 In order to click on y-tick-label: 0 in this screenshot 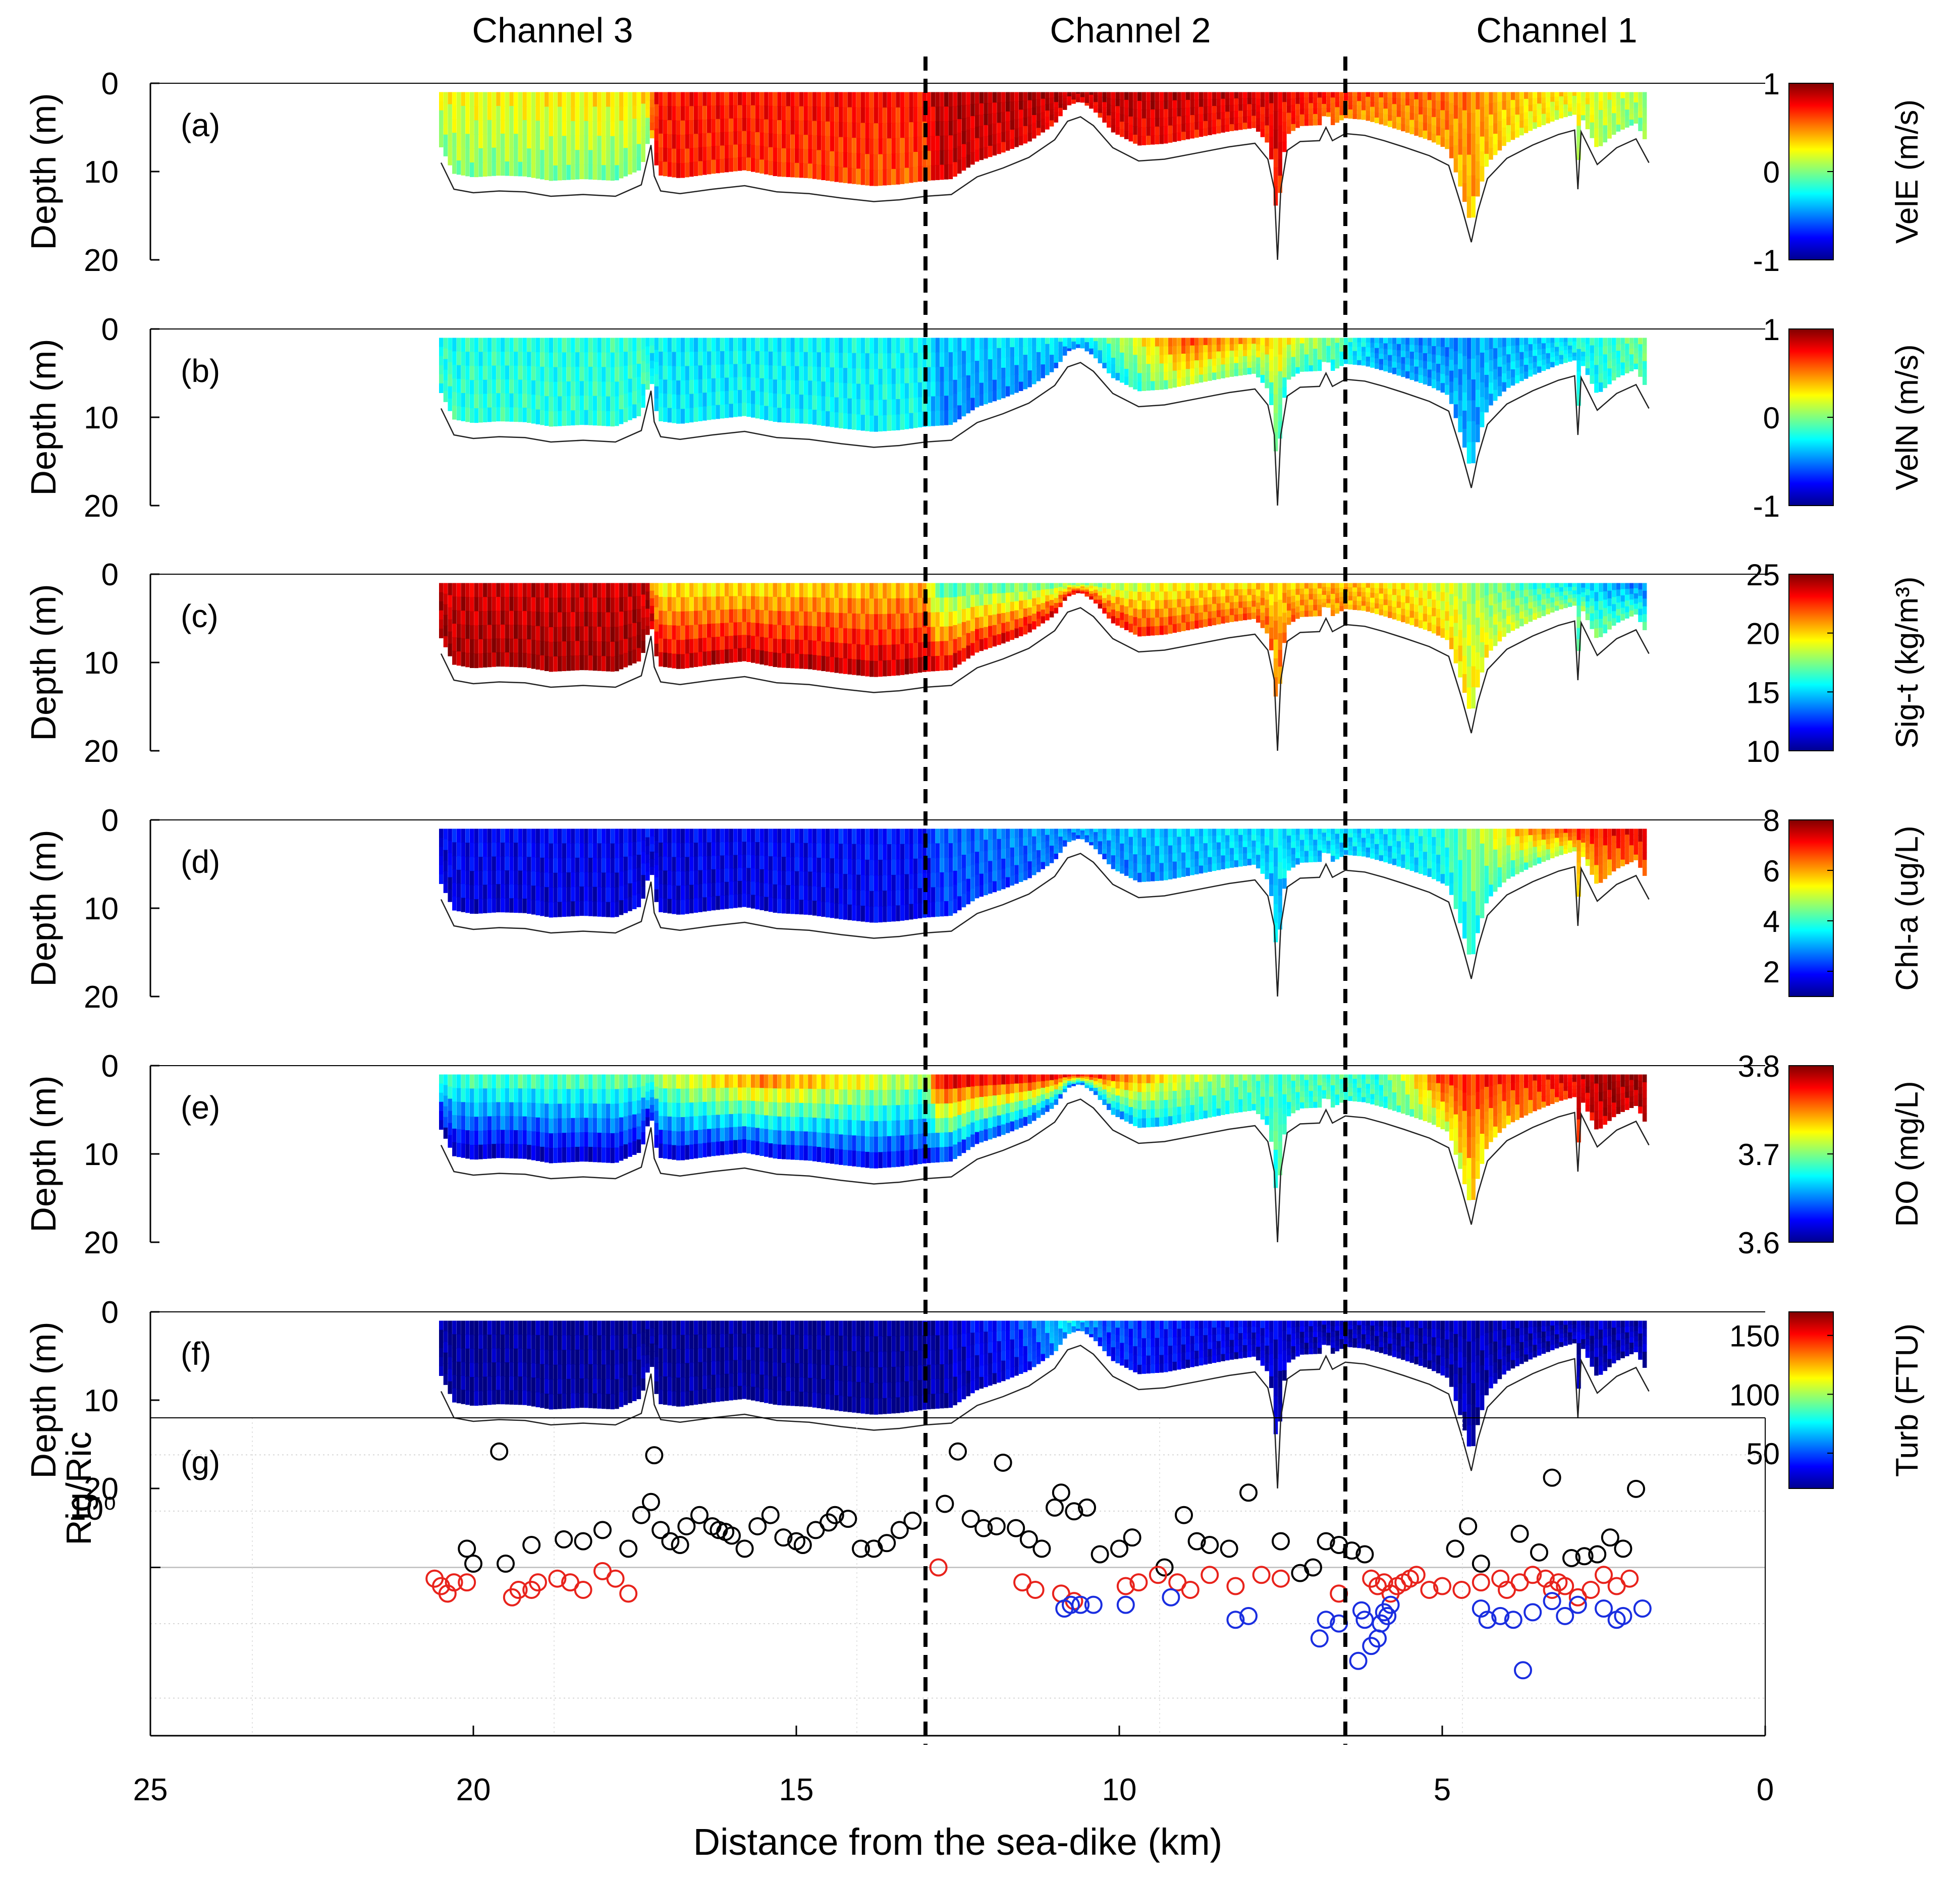, I will do `click(110, 329)`.